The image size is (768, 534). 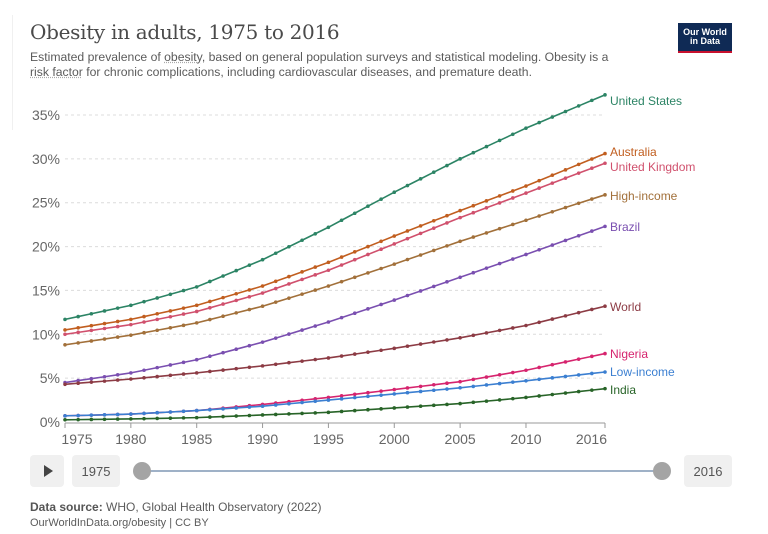 What do you see at coordinates (335, 384) in the screenshot?
I see `series-line-nigeria` at bounding box center [335, 384].